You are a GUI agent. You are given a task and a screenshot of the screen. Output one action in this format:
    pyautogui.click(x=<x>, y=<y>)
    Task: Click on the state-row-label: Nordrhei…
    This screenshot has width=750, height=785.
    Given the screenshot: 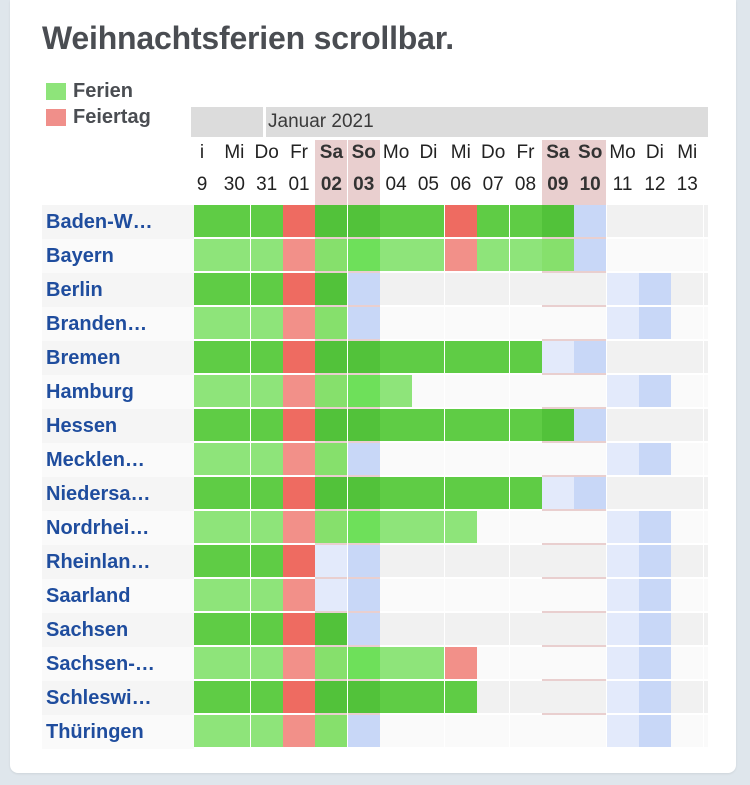 What is the action you would take?
    pyautogui.click(x=118, y=528)
    